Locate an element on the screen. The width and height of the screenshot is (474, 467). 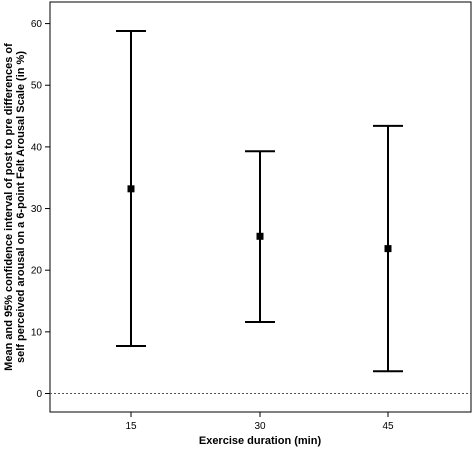
y-tick-label: 0 is located at coordinates (39, 394).